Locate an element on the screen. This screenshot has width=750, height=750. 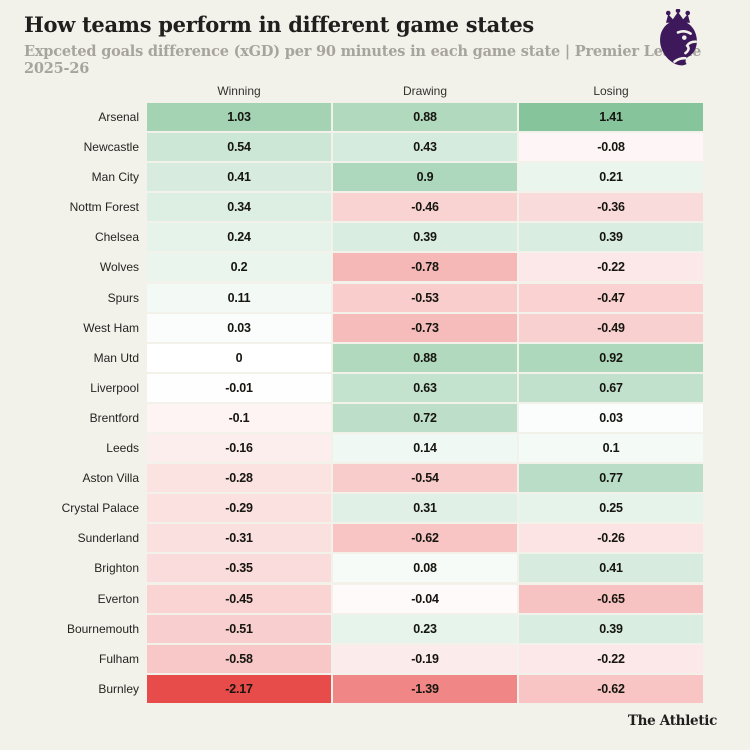
table-row: Everton -0.45 -0.04 -0.65 is located at coordinates (363, 598).